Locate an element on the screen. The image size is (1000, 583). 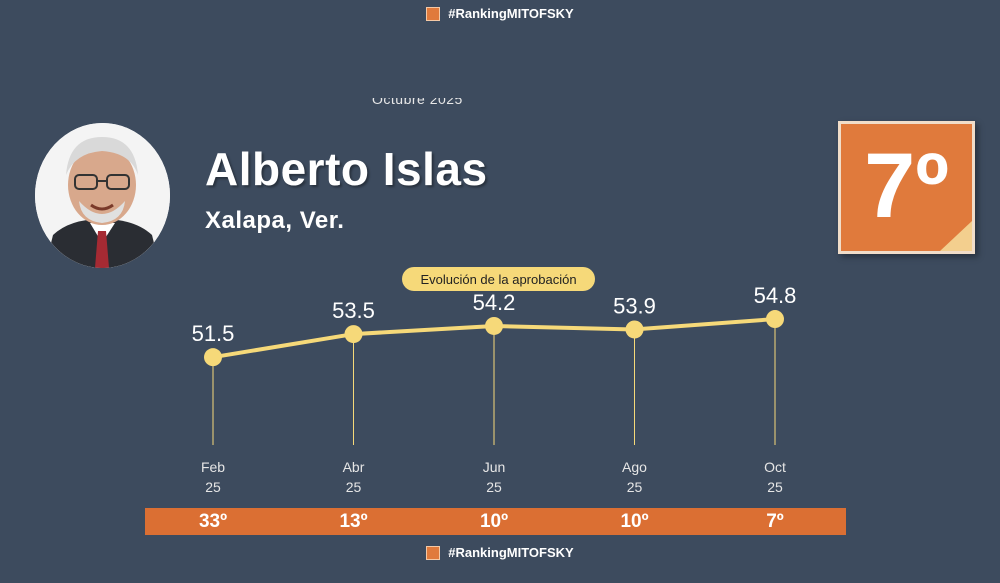
value-label: 51.5 is located at coordinates (213, 333).